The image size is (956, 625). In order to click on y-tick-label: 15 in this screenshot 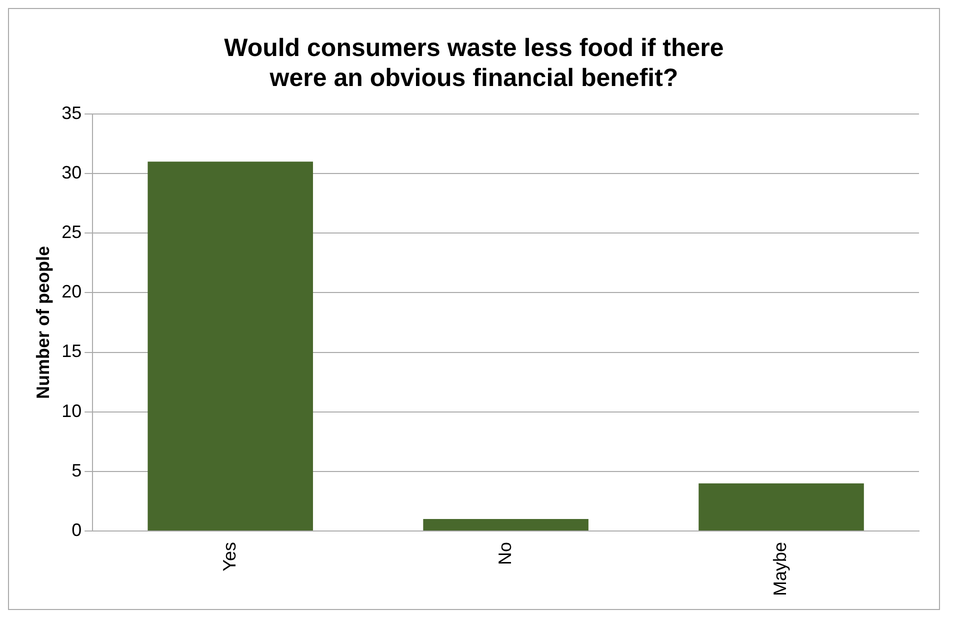, I will do `click(72, 351)`.